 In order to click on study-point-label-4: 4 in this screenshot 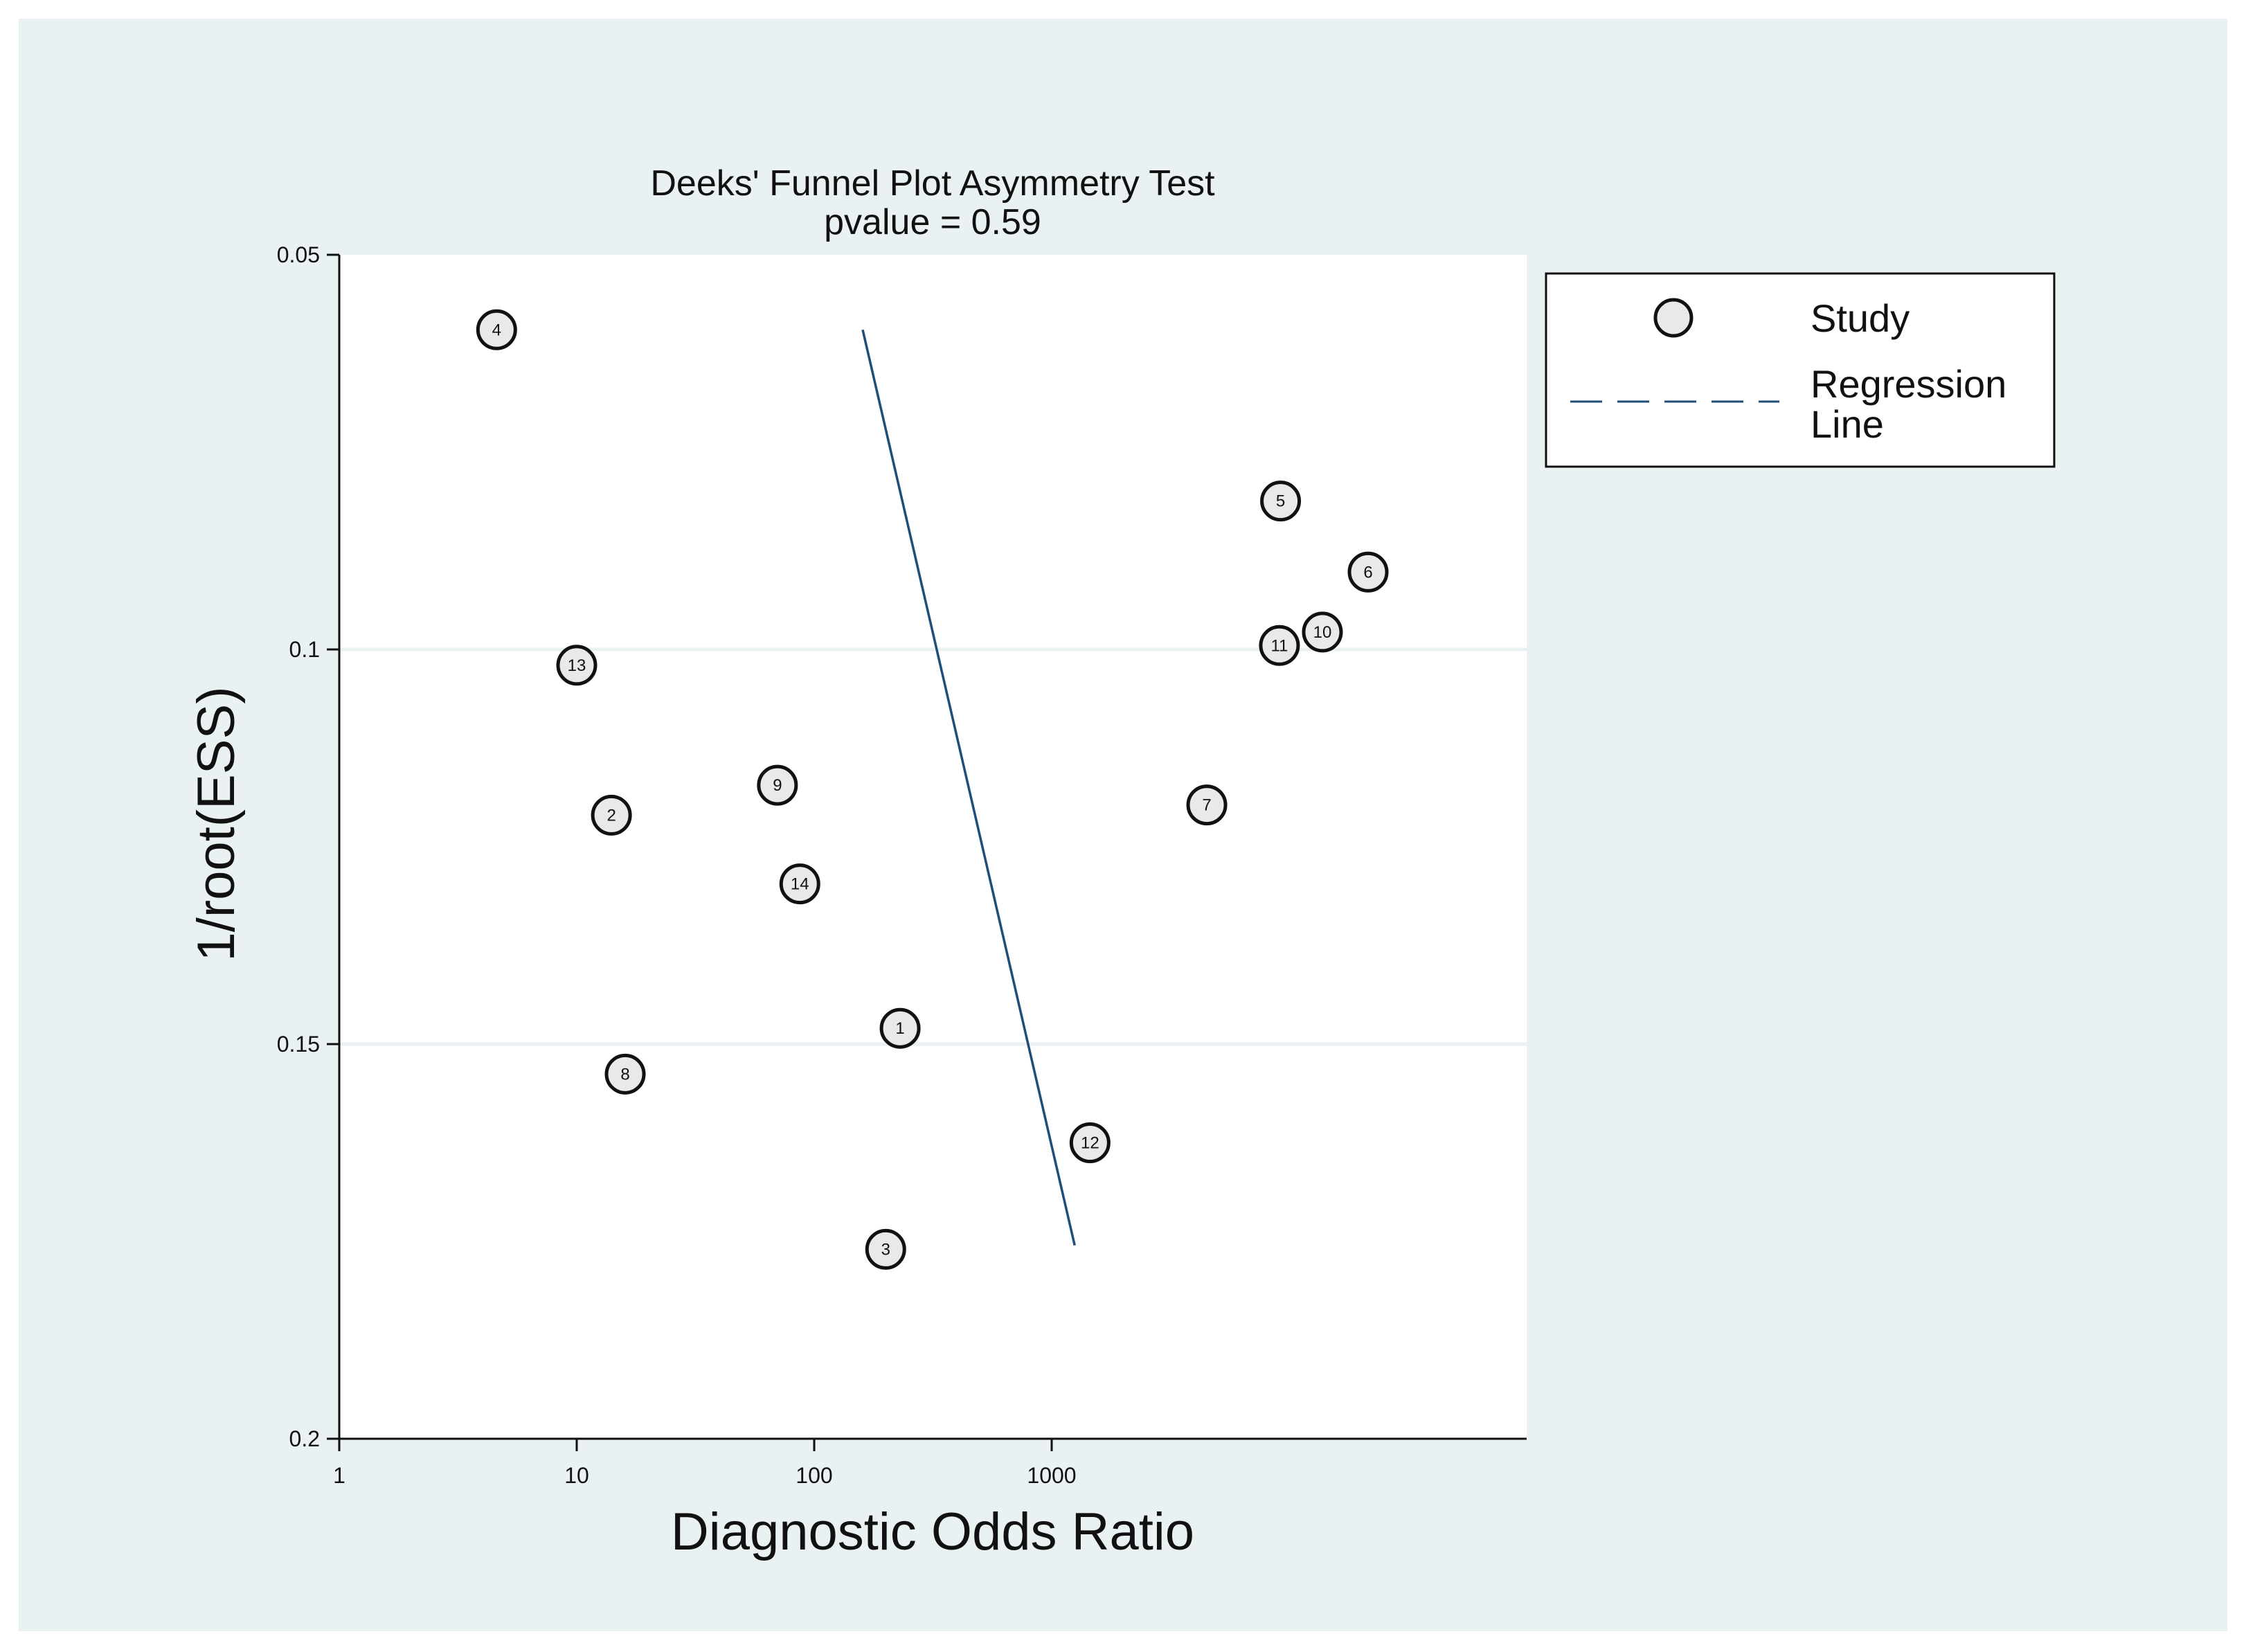, I will do `click(497, 330)`.